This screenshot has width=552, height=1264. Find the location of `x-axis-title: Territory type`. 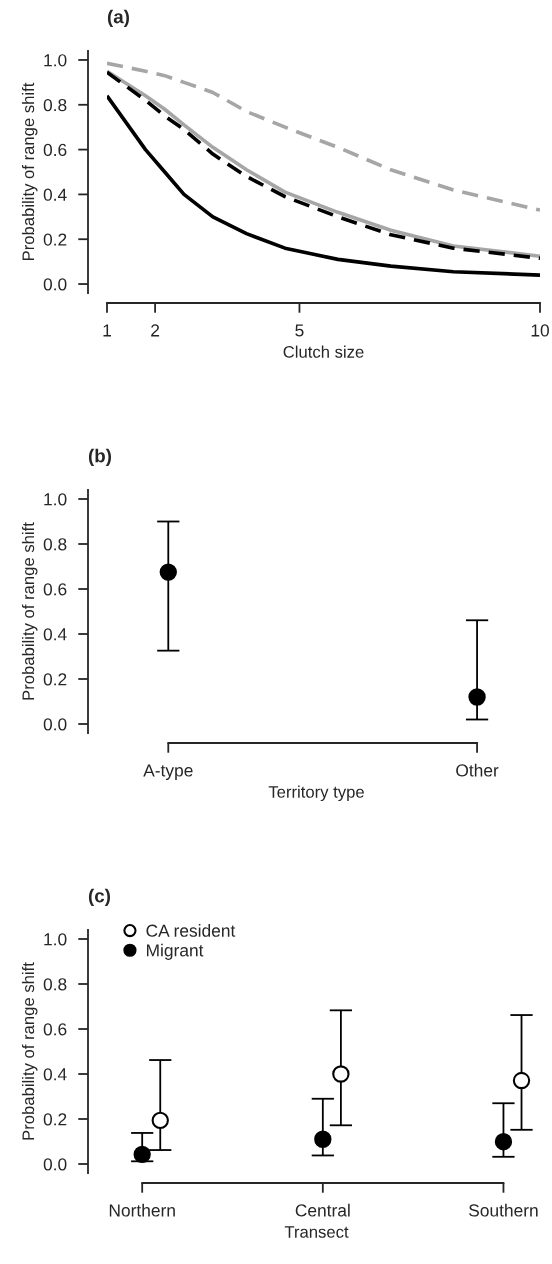

x-axis-title: Territory type is located at coordinates (316, 793).